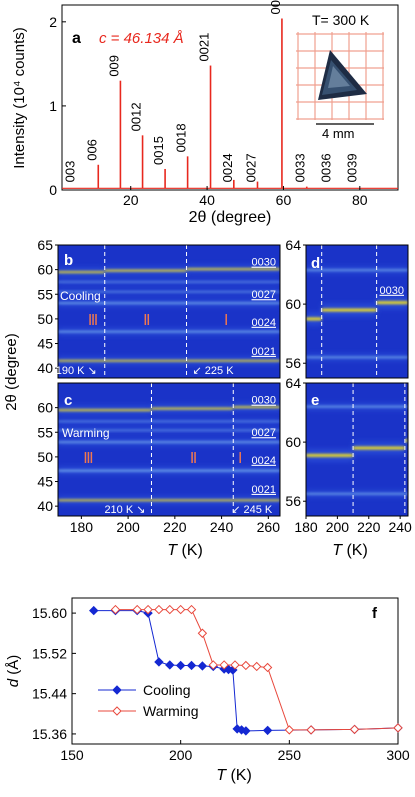 The width and height of the screenshot is (415, 797). What do you see at coordinates (350, 550) in the screenshot?
I see `panel-e-x-label: T (K)` at bounding box center [350, 550].